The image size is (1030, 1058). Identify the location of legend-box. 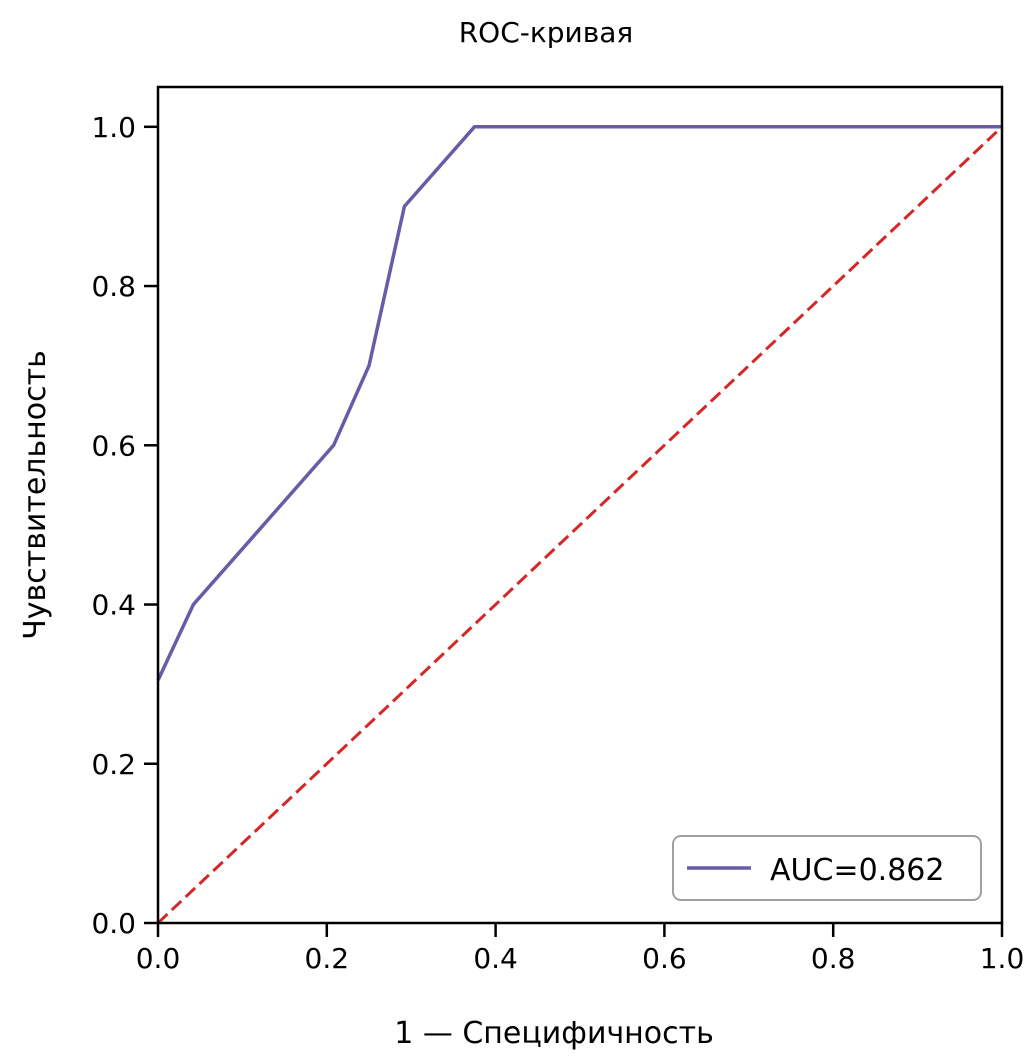
(827, 868).